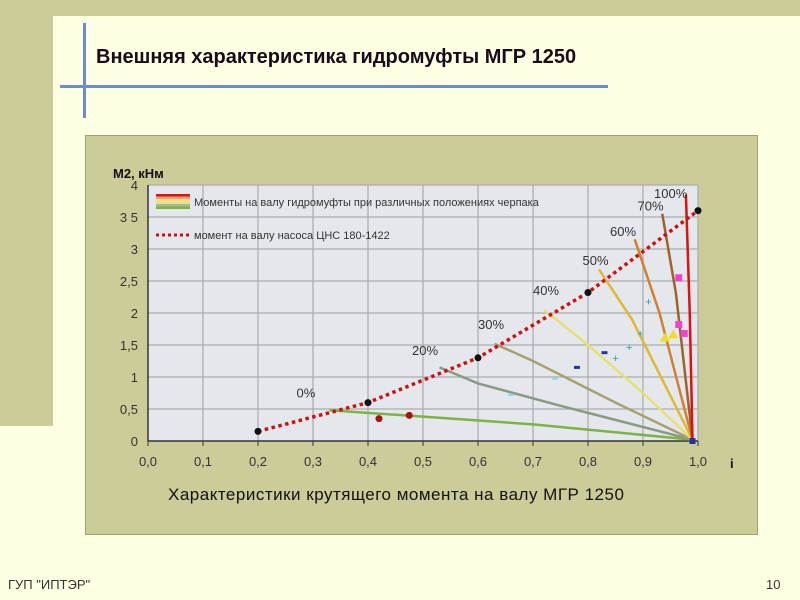 The height and width of the screenshot is (600, 800). I want to click on title-horizontal-rule, so click(334, 86).